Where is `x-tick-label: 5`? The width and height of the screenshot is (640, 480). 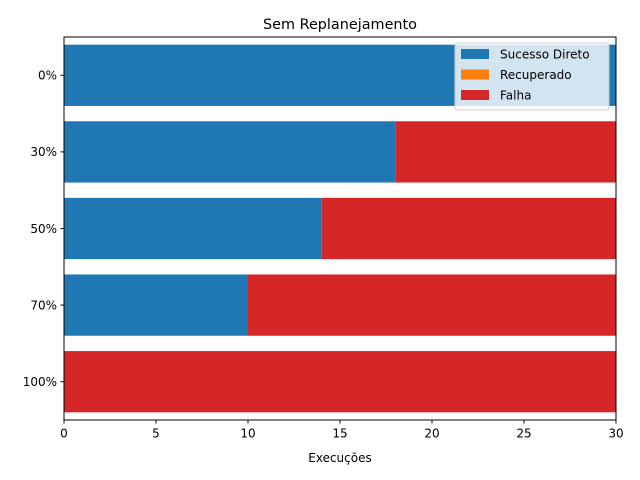 x-tick-label: 5 is located at coordinates (156, 434).